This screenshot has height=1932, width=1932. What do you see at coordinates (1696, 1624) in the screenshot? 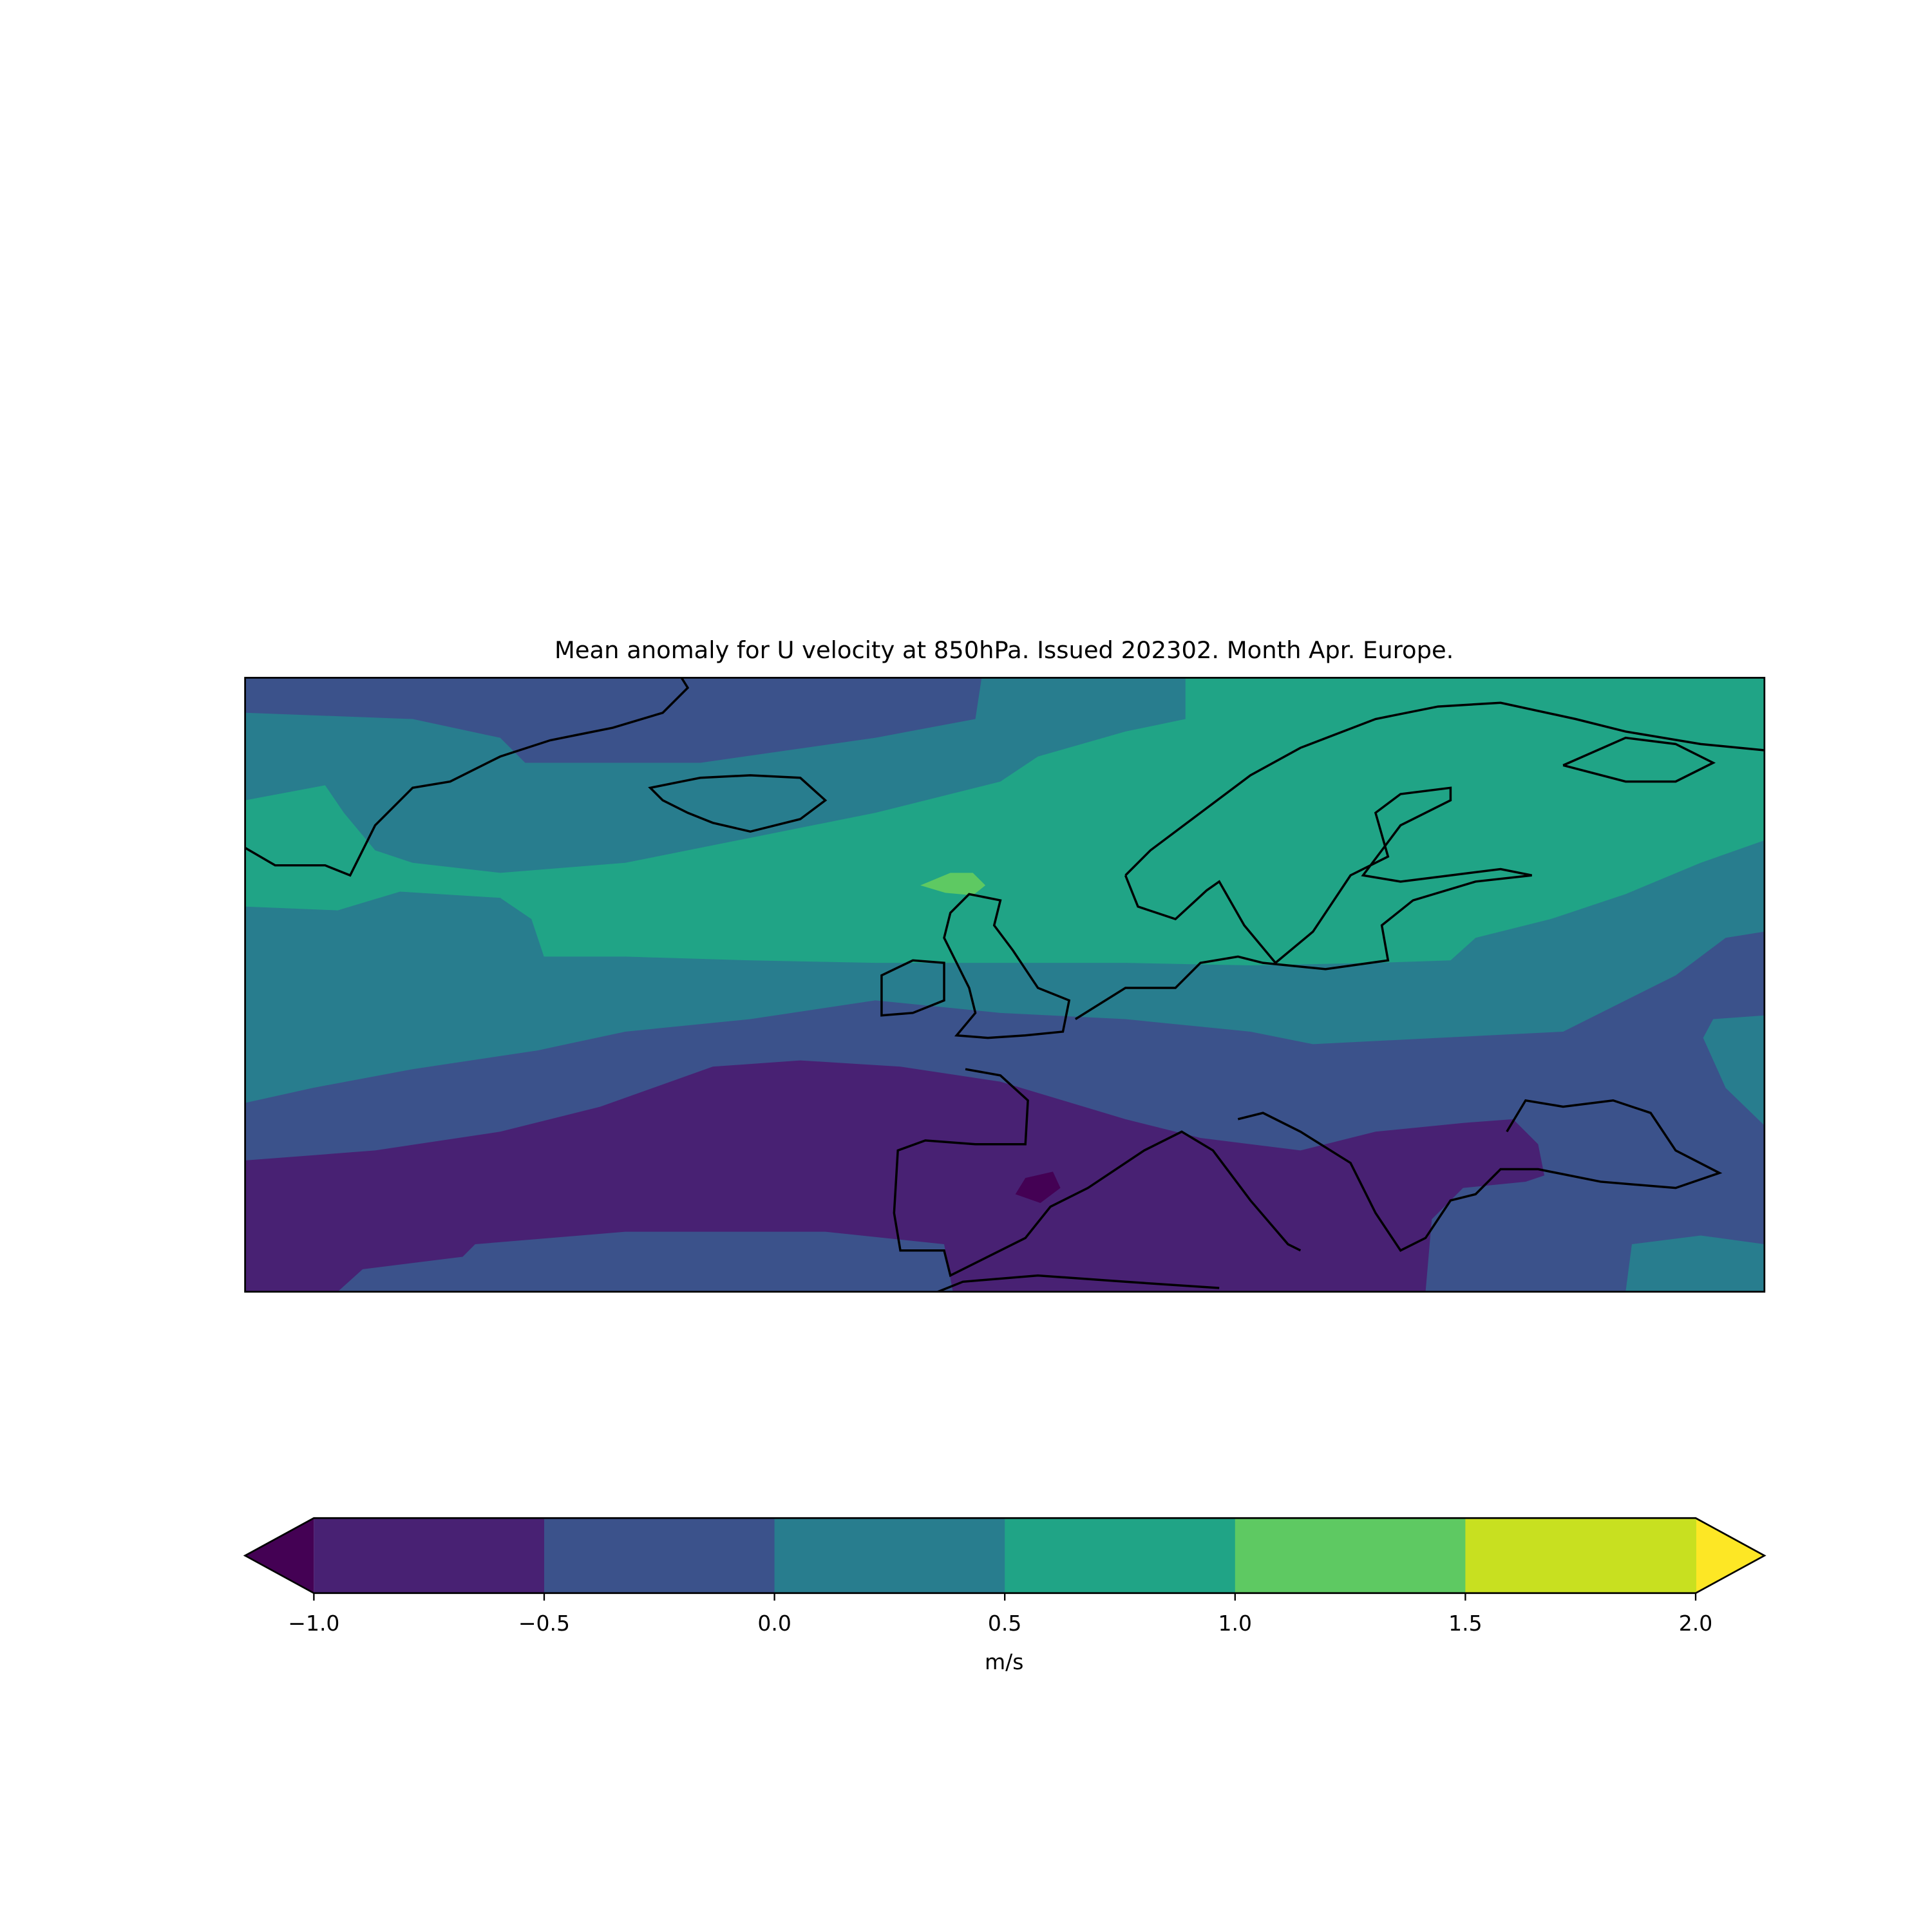
I see `colorbar-tick-label: 2.0` at bounding box center [1696, 1624].